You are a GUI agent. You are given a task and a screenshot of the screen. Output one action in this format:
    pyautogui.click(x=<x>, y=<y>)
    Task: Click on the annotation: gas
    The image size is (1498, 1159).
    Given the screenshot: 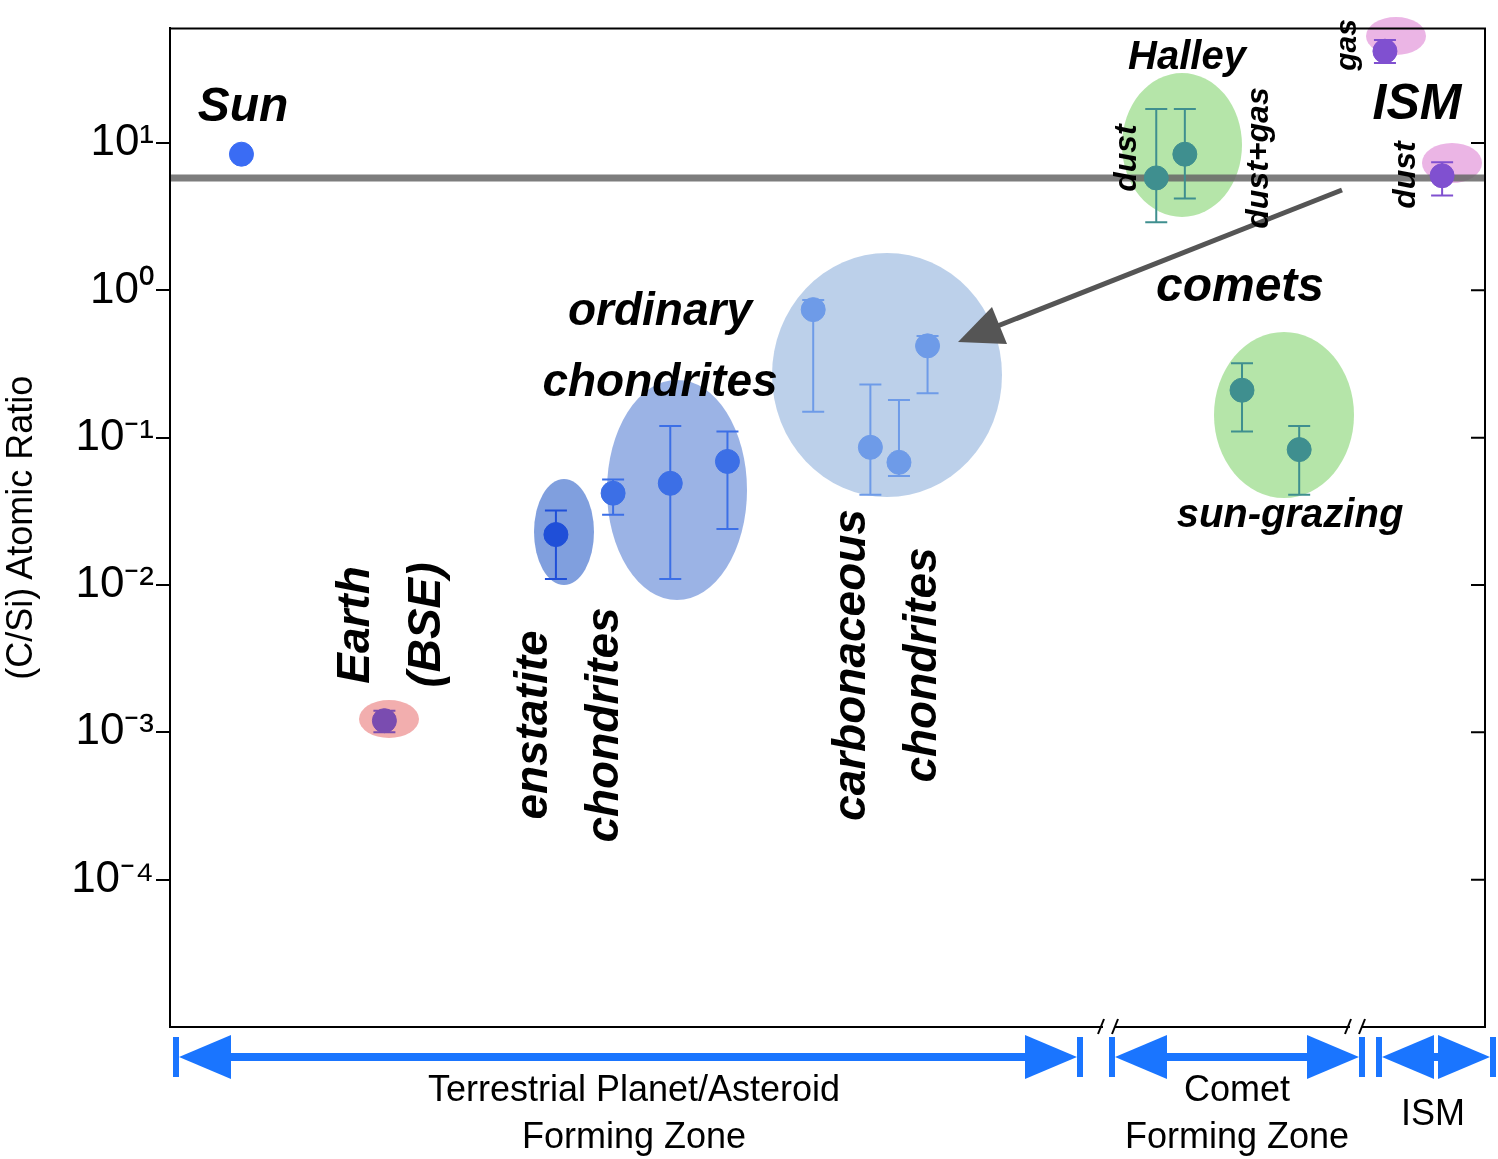 What is the action you would take?
    pyautogui.click(x=1345, y=45)
    